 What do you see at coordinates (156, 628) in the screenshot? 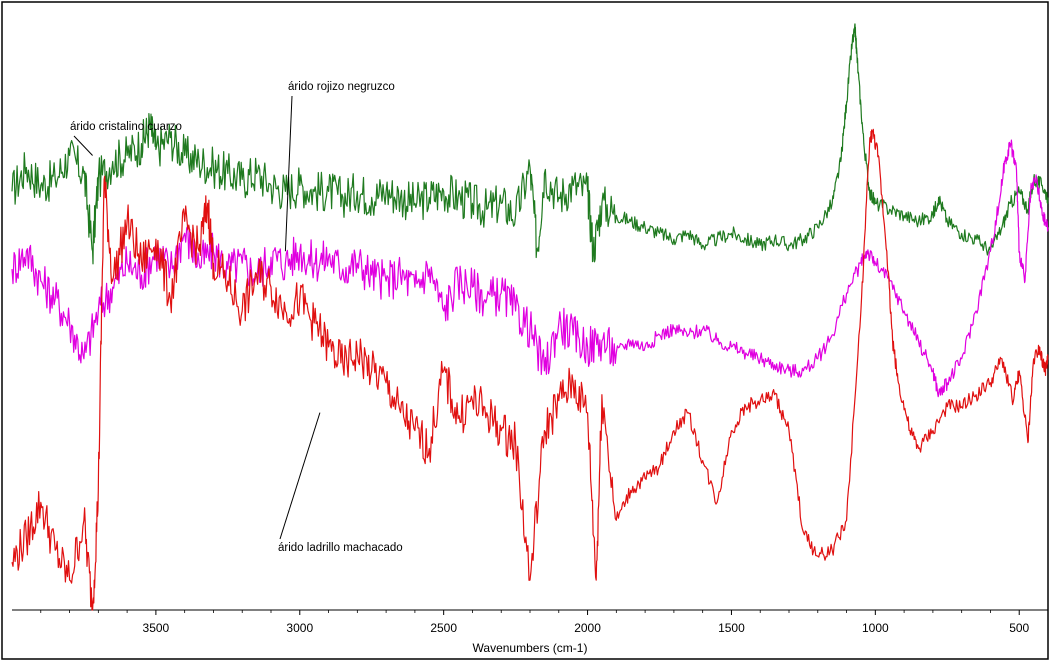
I see `x-tick-label: 3500` at bounding box center [156, 628].